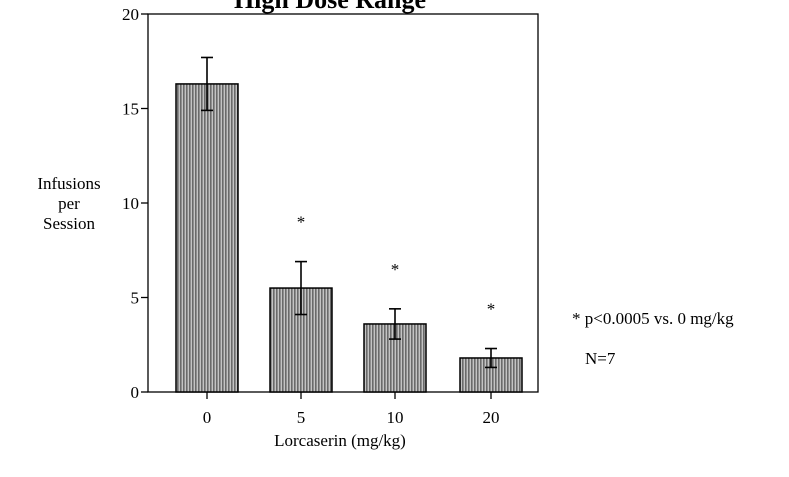 The height and width of the screenshot is (477, 789). Describe the element at coordinates (351, 409) in the screenshot. I see `x-axis: 0 5 10 20` at that location.